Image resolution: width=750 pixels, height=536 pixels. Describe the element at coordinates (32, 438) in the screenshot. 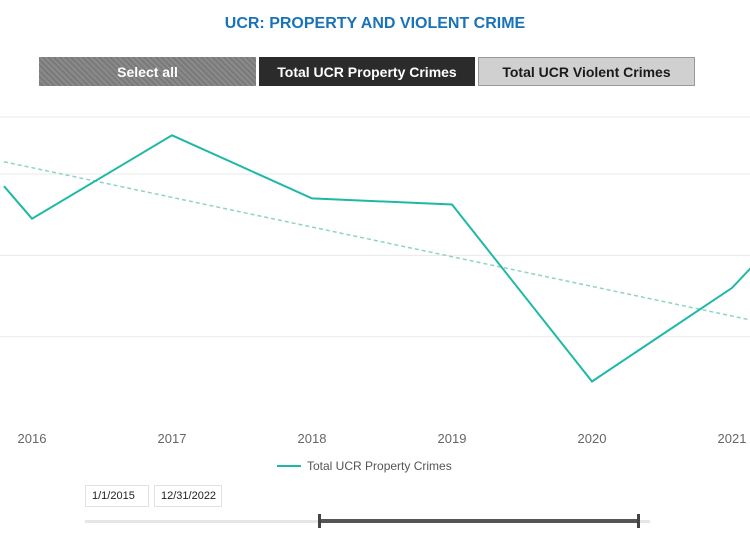

I see `x-tick-label: 2016` at that location.